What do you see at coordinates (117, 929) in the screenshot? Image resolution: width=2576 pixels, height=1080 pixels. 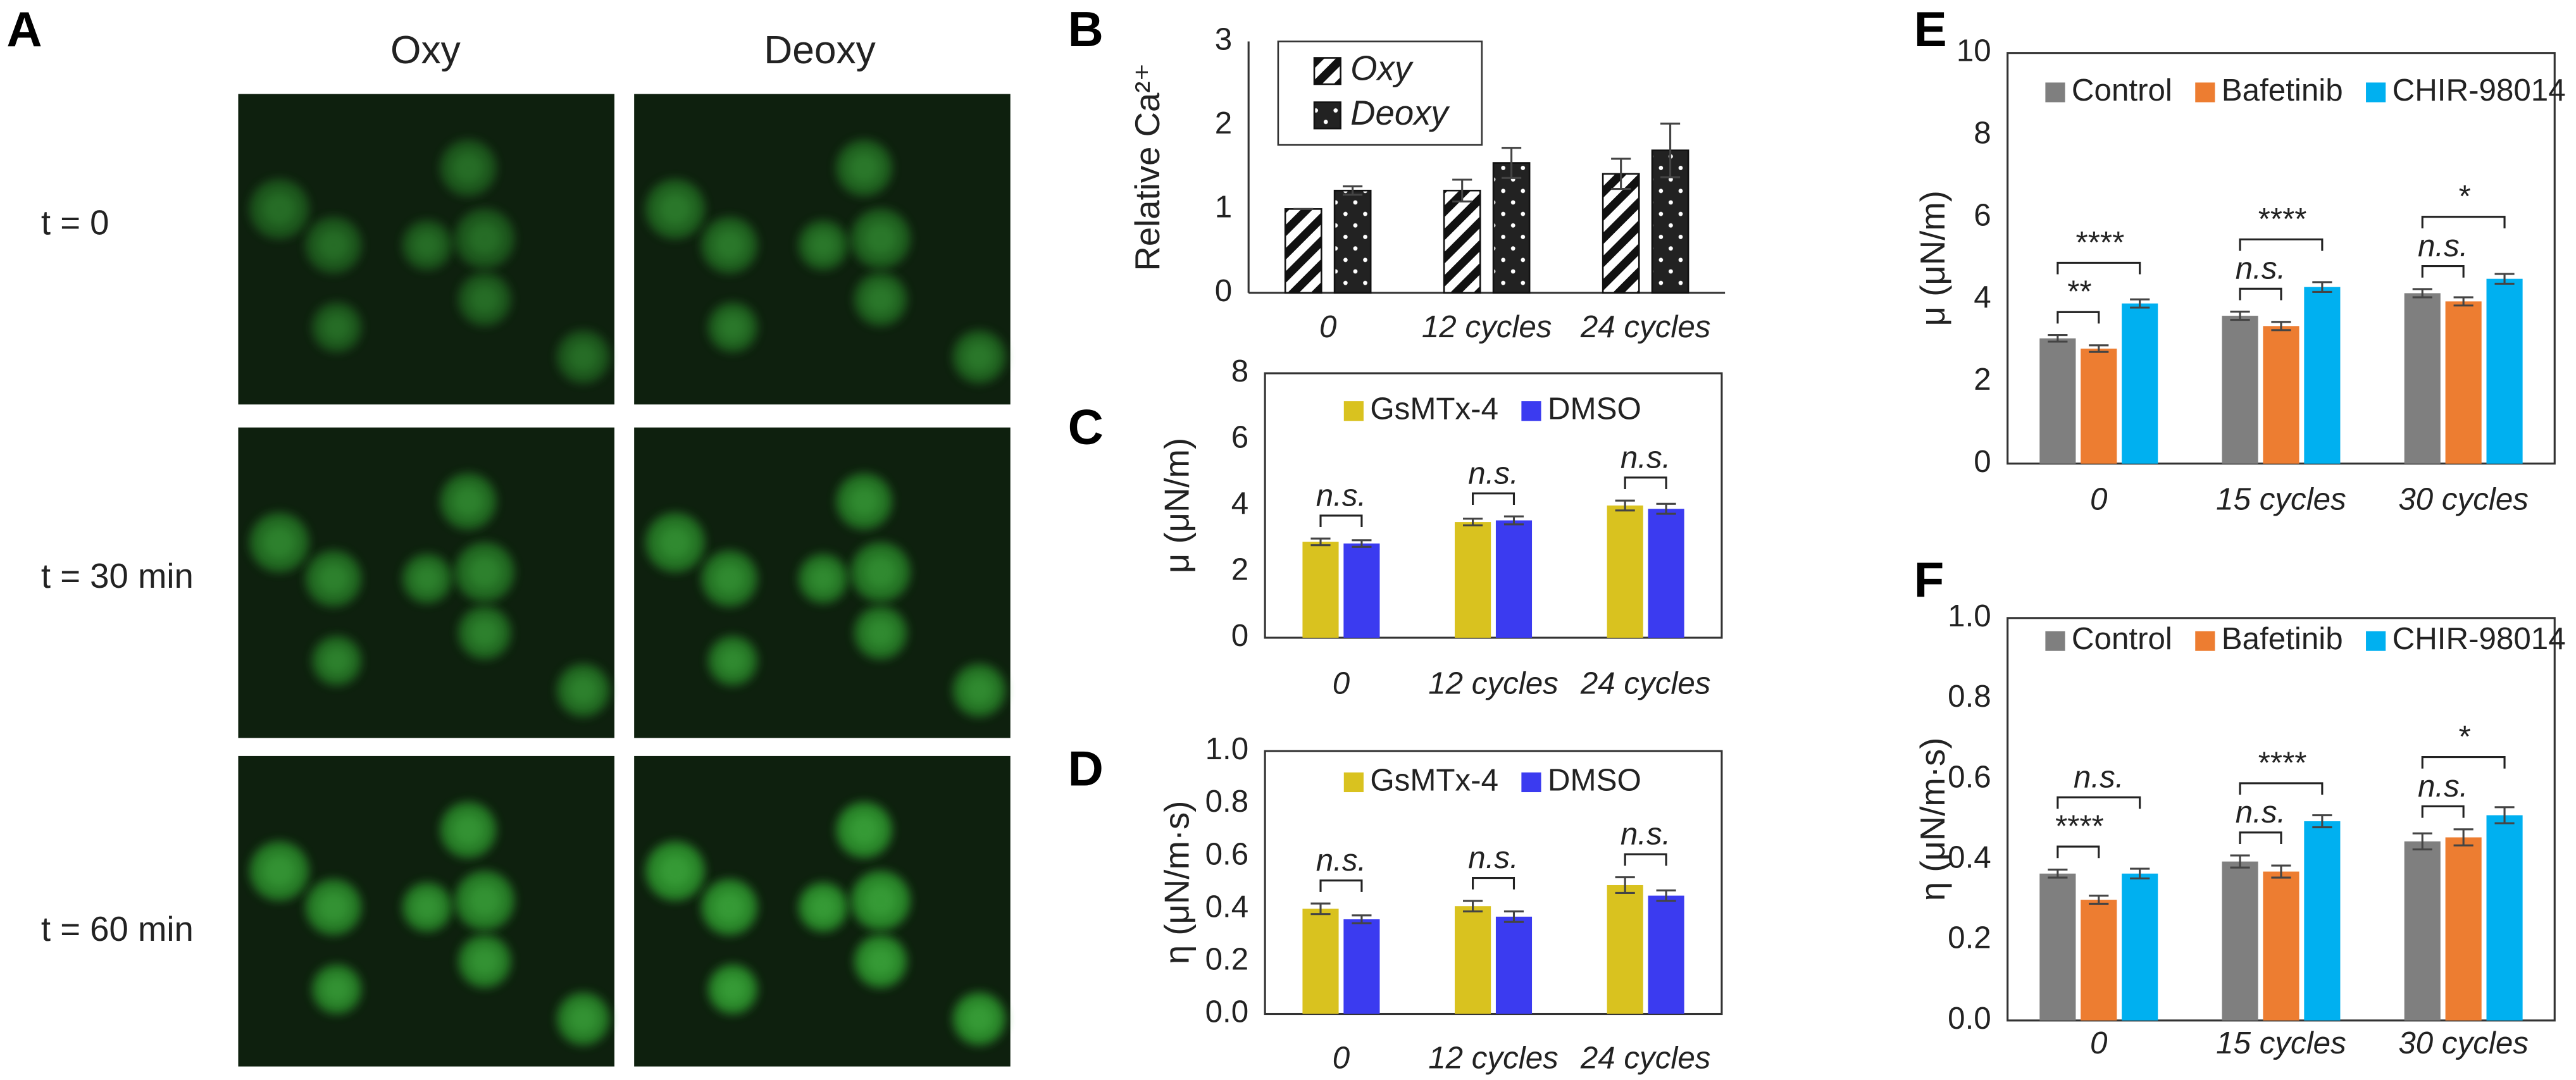 I see `row-label: t = 60 min` at bounding box center [117, 929].